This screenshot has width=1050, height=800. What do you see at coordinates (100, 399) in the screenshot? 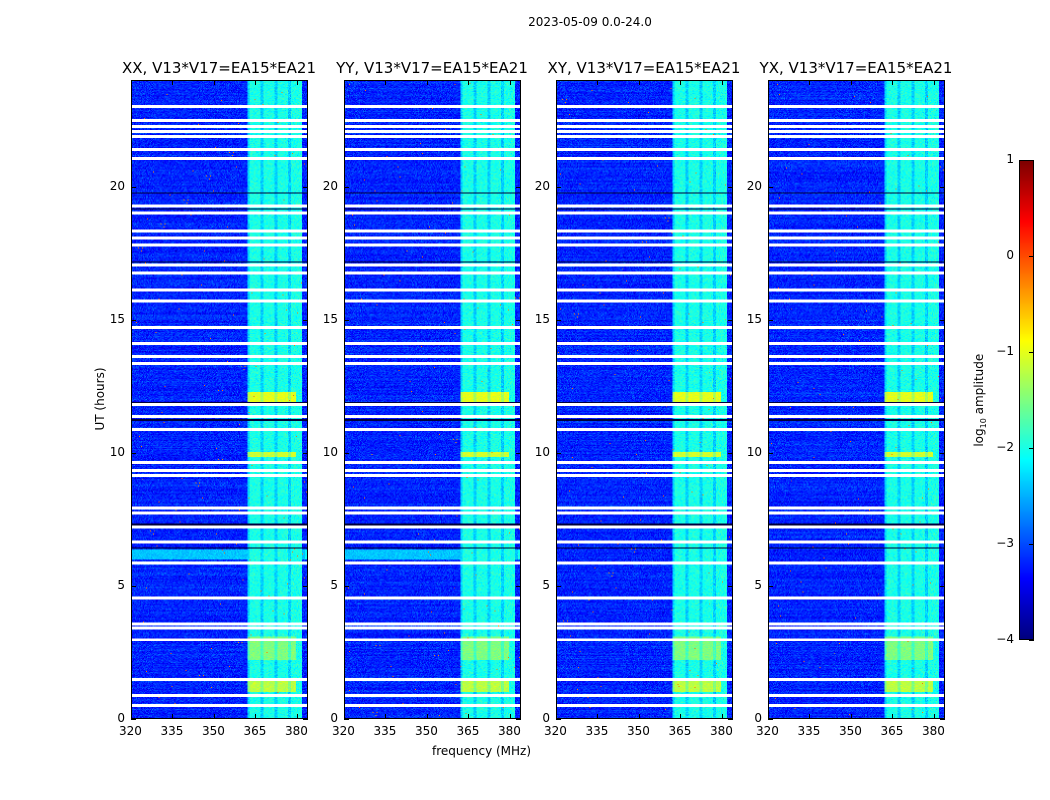
I see `y-axis-label: UT (hours)` at bounding box center [100, 399].